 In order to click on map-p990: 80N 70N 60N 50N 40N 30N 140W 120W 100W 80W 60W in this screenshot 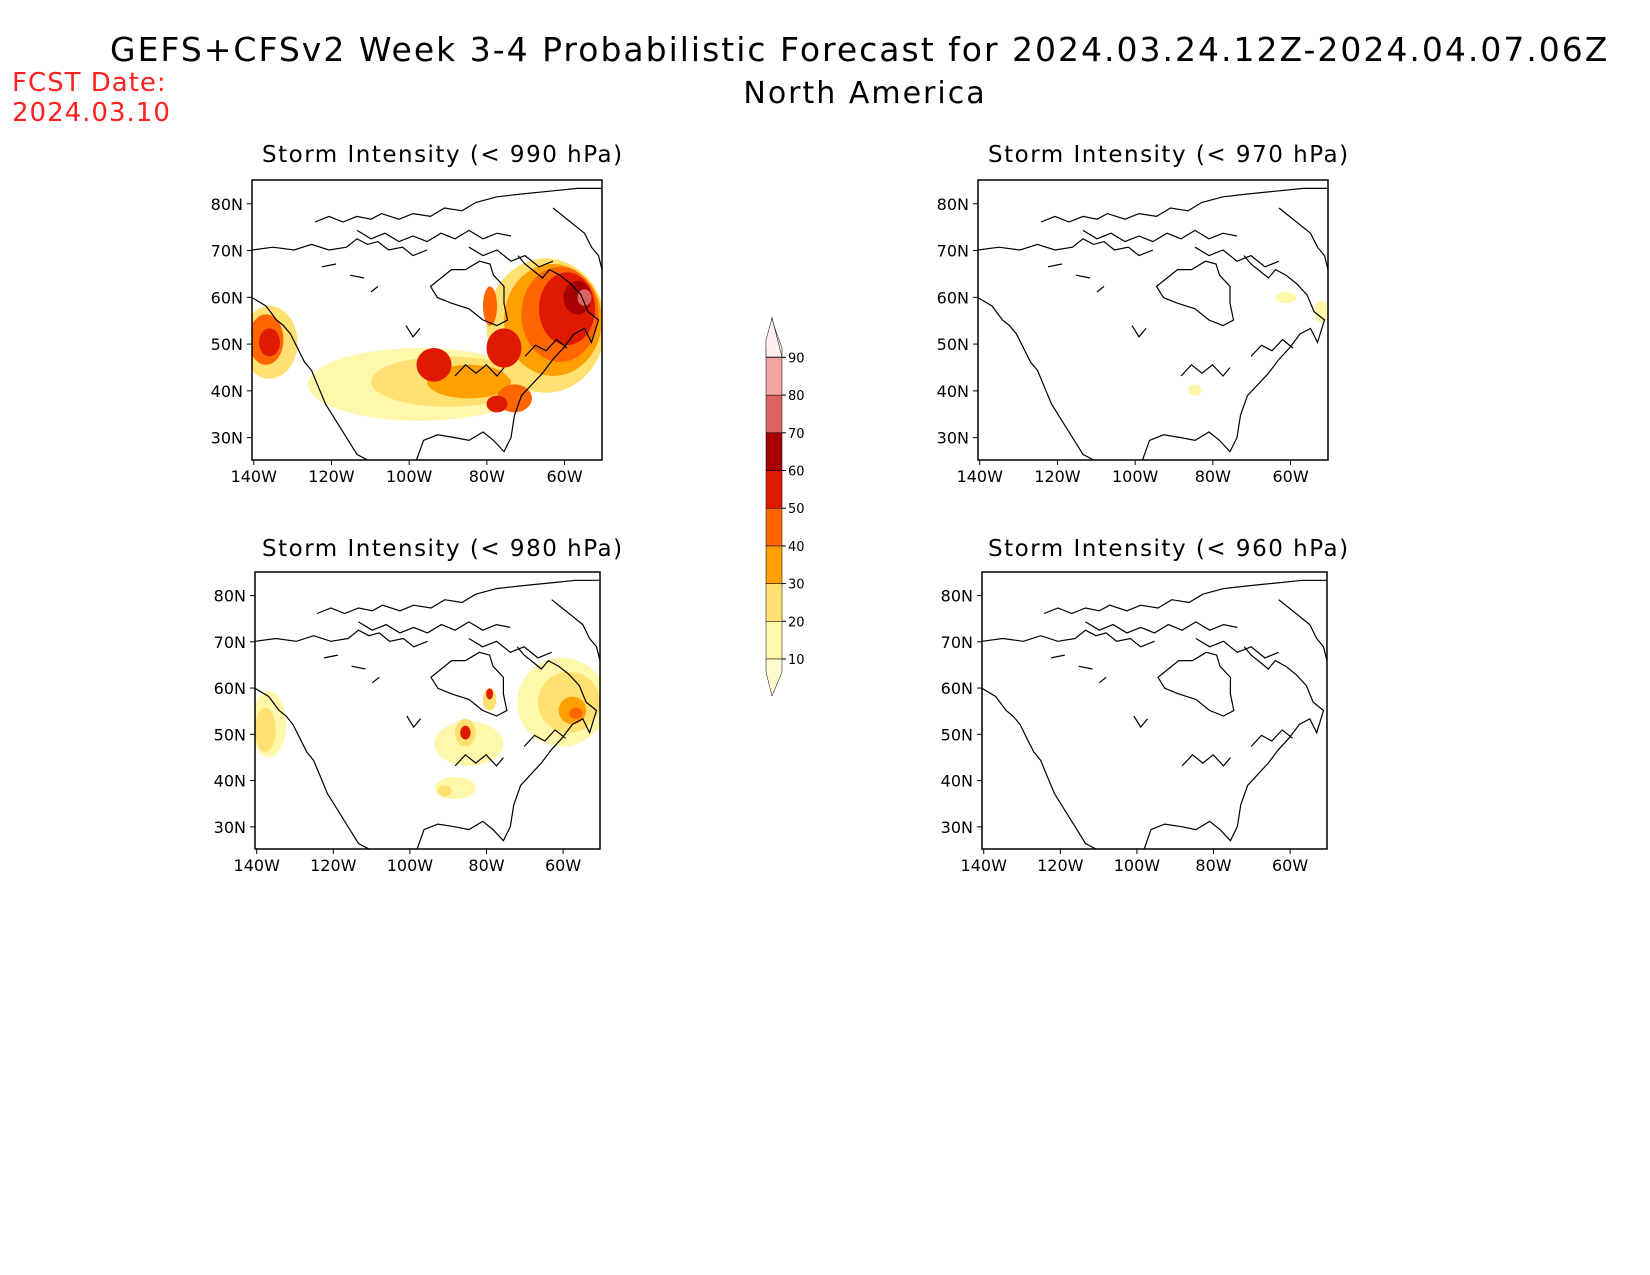, I will do `click(407, 332)`.